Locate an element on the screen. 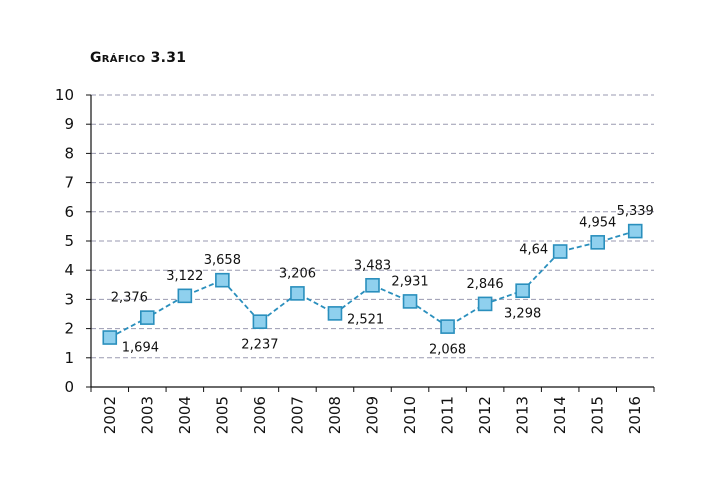  data-label-2009: 3,483 is located at coordinates (372, 265).